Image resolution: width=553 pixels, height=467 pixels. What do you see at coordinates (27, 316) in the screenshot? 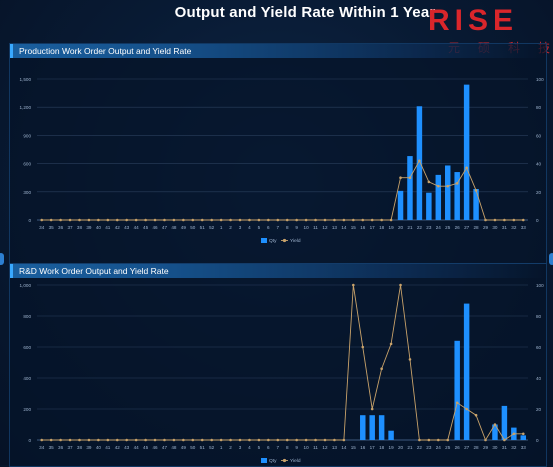
I see `y-tick-label: 800` at bounding box center [27, 316].